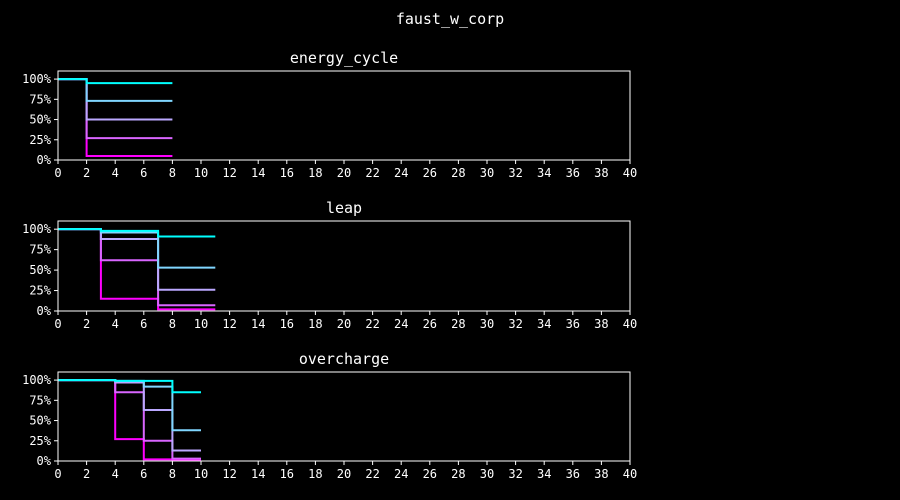 This screenshot has height=500, width=900. Describe the element at coordinates (344, 58) in the screenshot. I see `chart-title: energy_cycle` at that location.